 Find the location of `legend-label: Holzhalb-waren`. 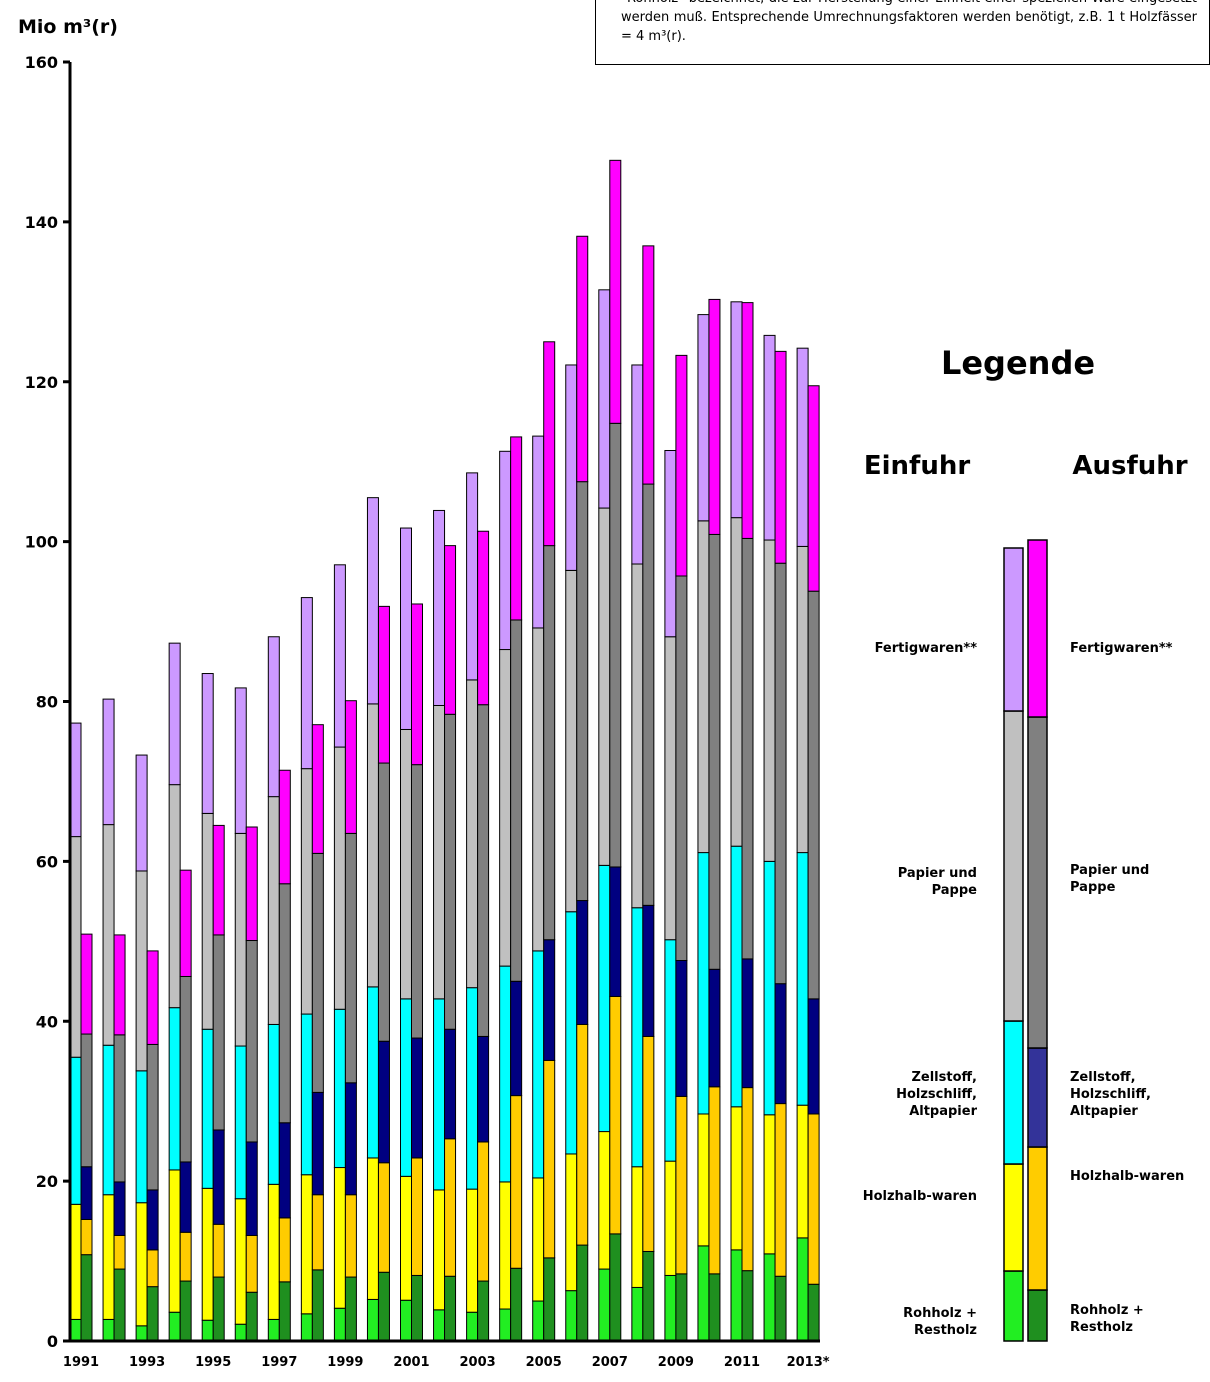

legend-label: Holzhalb-waren is located at coordinates (919, 1196).